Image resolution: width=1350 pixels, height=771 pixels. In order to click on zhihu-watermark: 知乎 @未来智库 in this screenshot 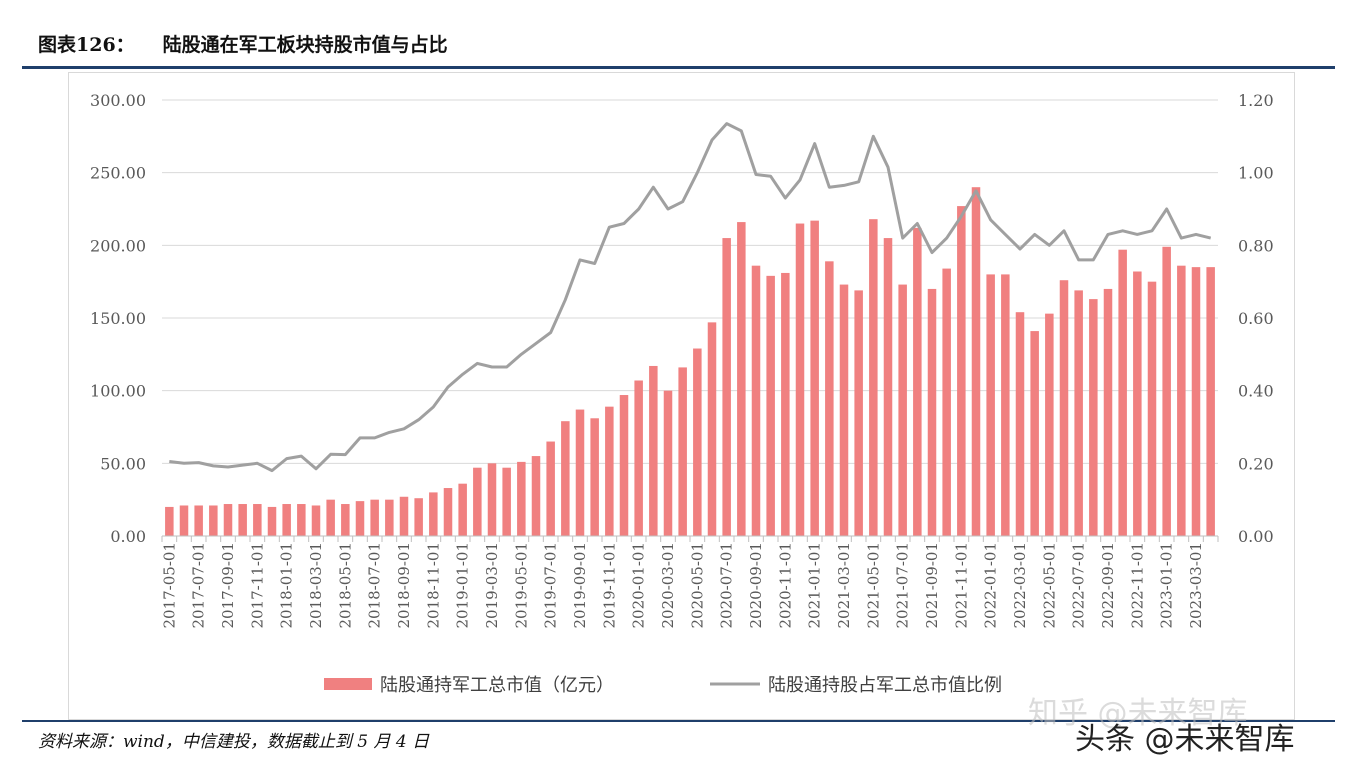, I will do `click(1138, 713)`.